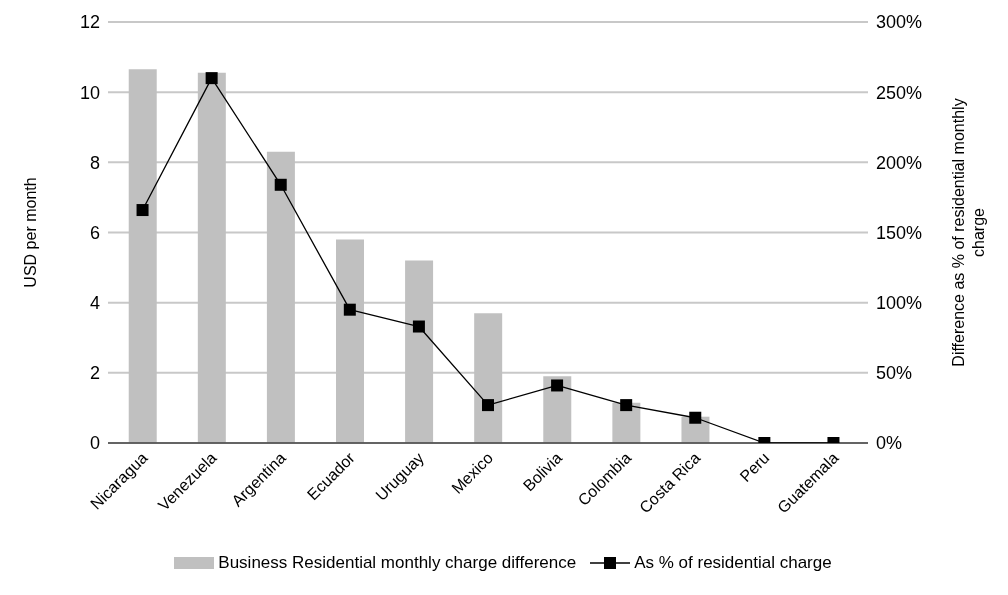 The width and height of the screenshot is (1008, 595). Describe the element at coordinates (557, 409) in the screenshot. I see `bar` at that location.